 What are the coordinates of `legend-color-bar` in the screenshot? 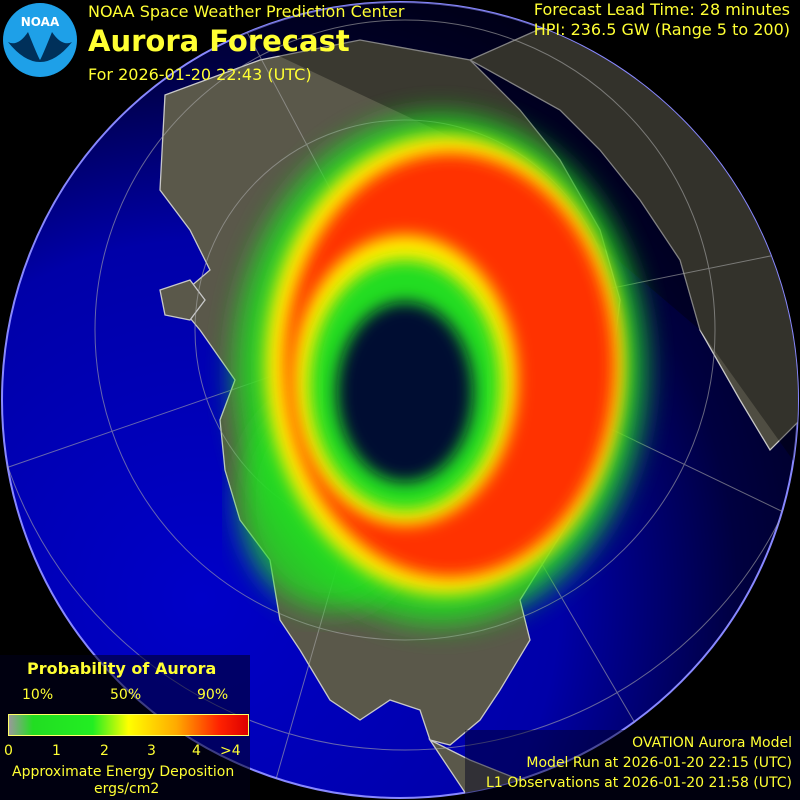 It's located at (128, 725).